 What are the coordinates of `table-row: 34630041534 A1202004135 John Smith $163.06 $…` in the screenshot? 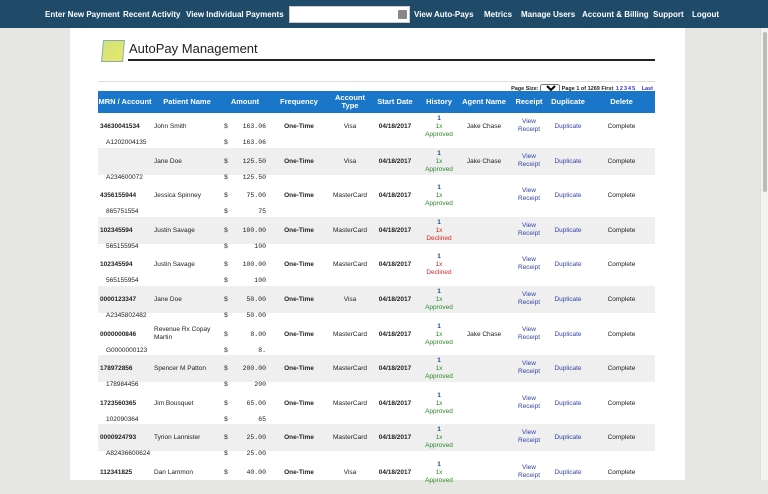 It's located at (376, 130).